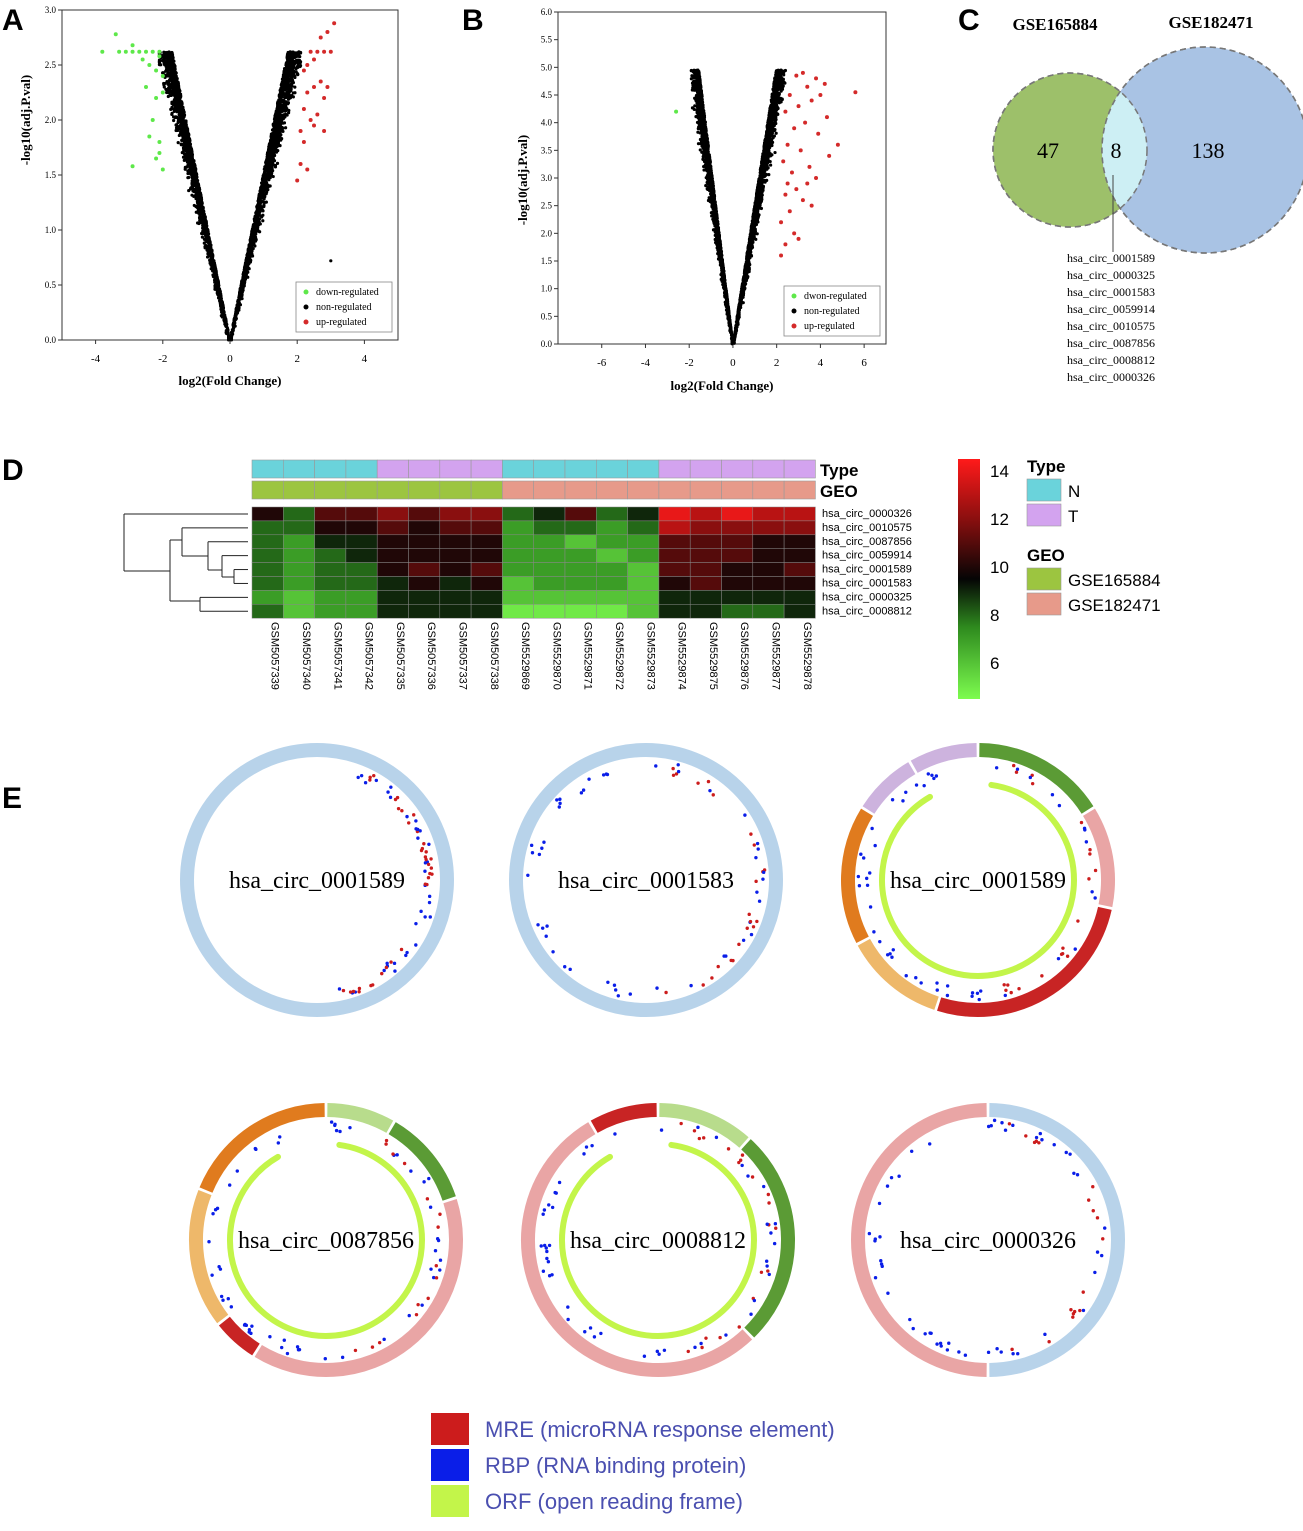 This screenshot has height=1531, width=1303. Describe the element at coordinates (547, 123) in the screenshot. I see `y-tick-label: 4.0` at that location.